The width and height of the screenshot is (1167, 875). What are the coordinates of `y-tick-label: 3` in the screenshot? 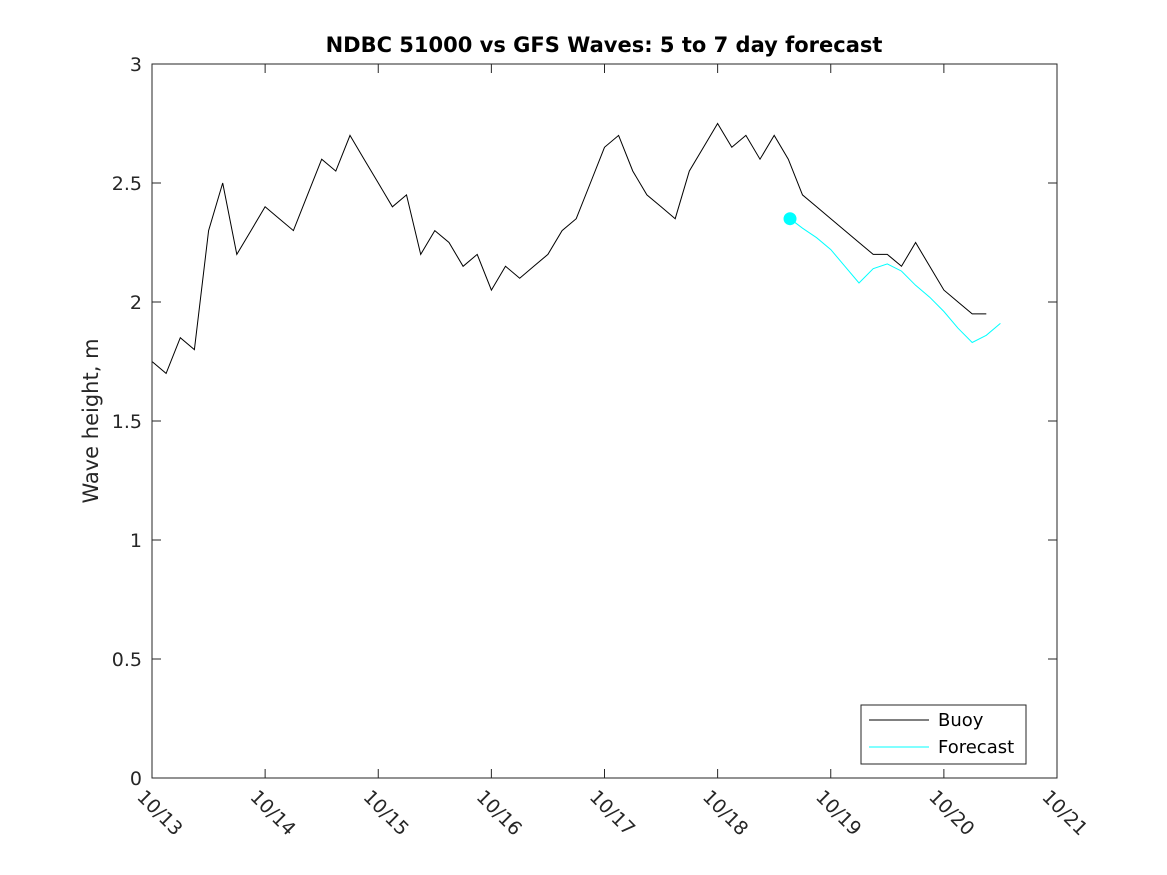 It's located at (136, 65).